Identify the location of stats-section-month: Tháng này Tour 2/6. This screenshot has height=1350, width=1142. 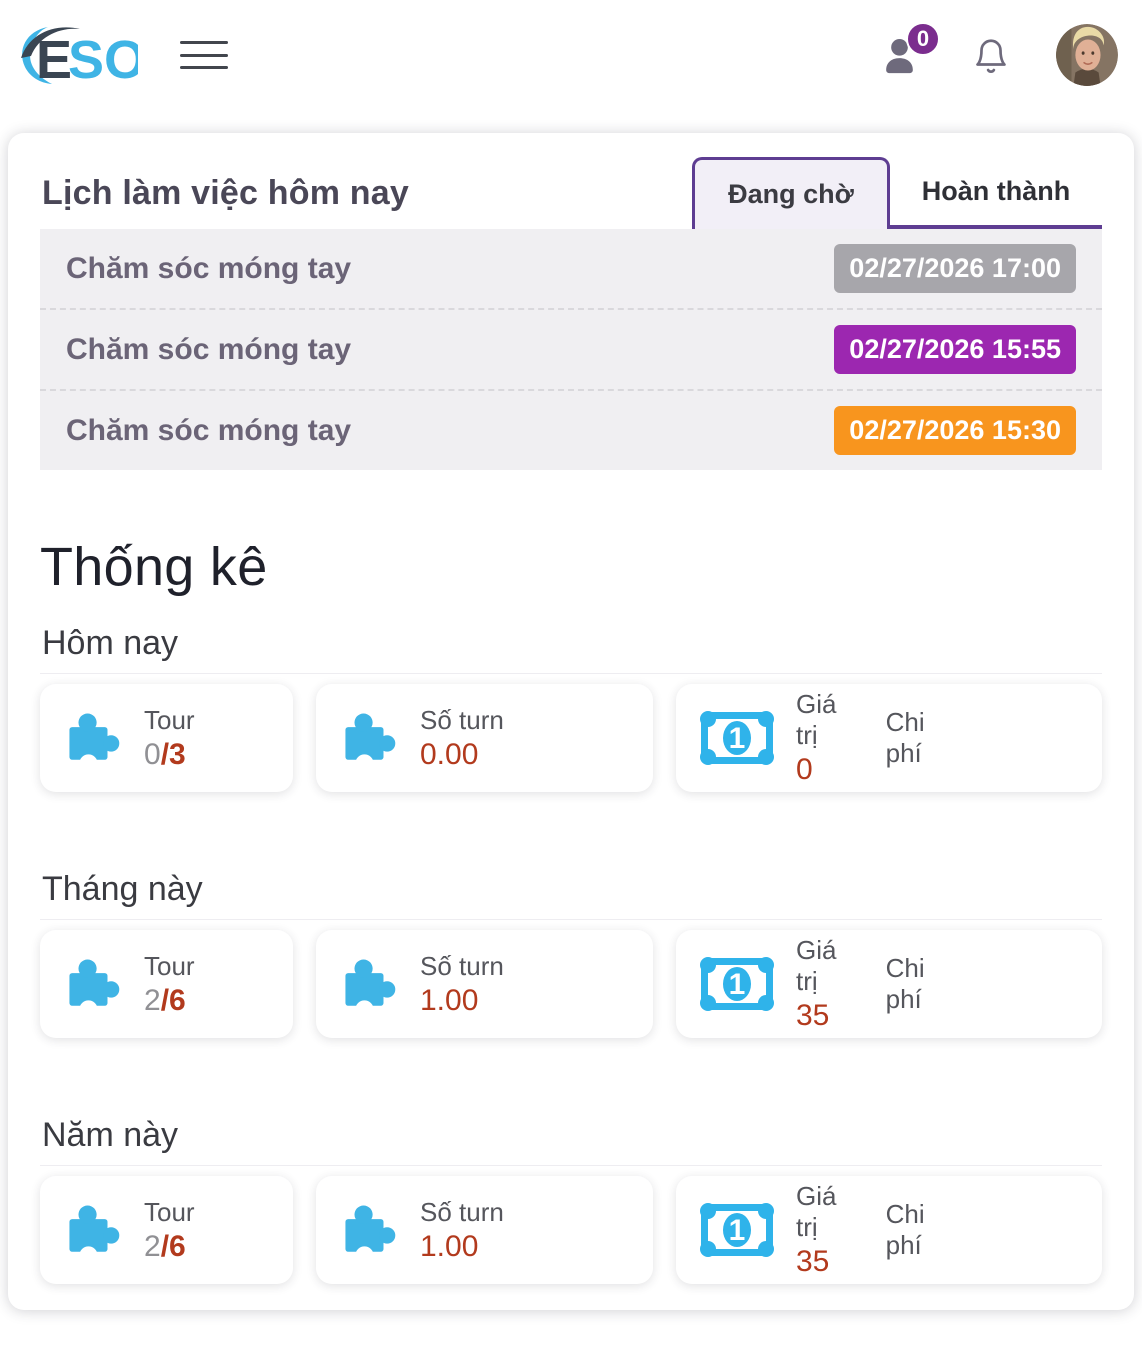
(571, 954).